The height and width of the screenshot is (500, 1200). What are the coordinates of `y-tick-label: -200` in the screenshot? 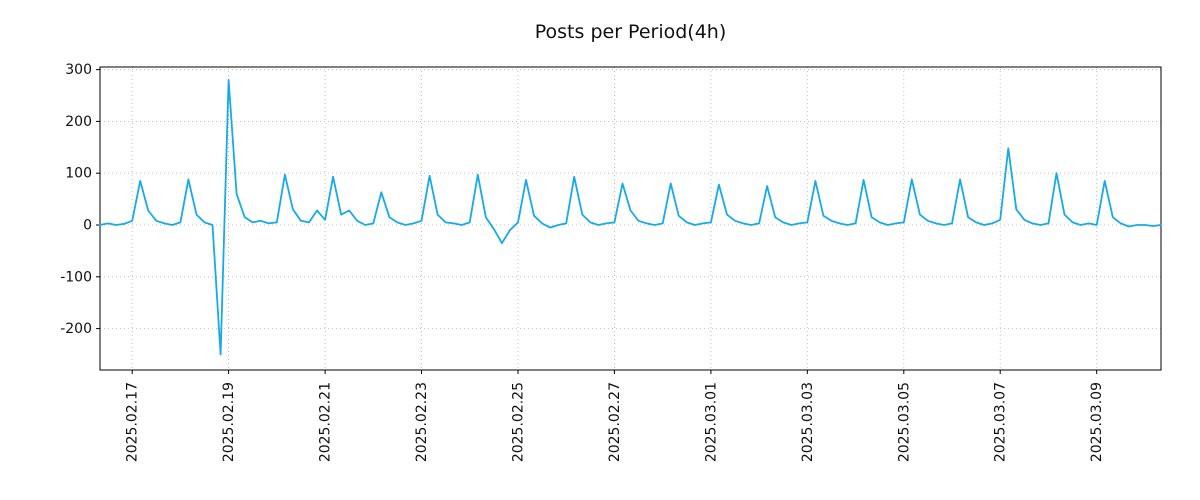 It's located at (76, 329).